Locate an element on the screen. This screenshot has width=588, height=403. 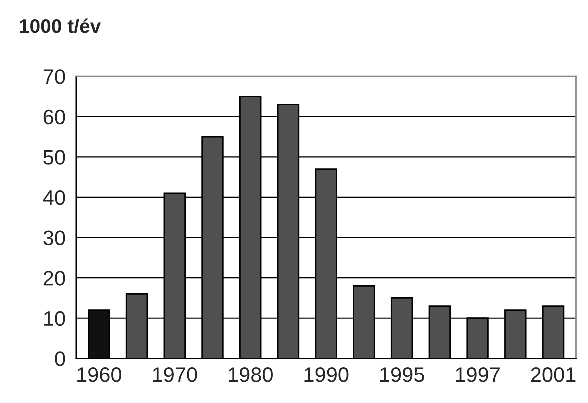
y-tick-label: 20 is located at coordinates (55, 278).